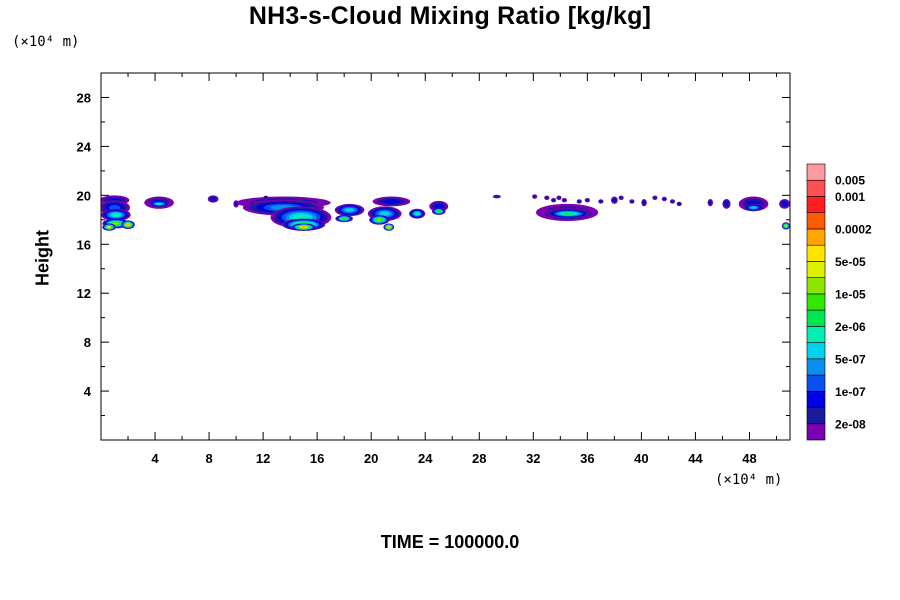  What do you see at coordinates (749, 458) in the screenshot?
I see `x-tick-label: 48` at bounding box center [749, 458].